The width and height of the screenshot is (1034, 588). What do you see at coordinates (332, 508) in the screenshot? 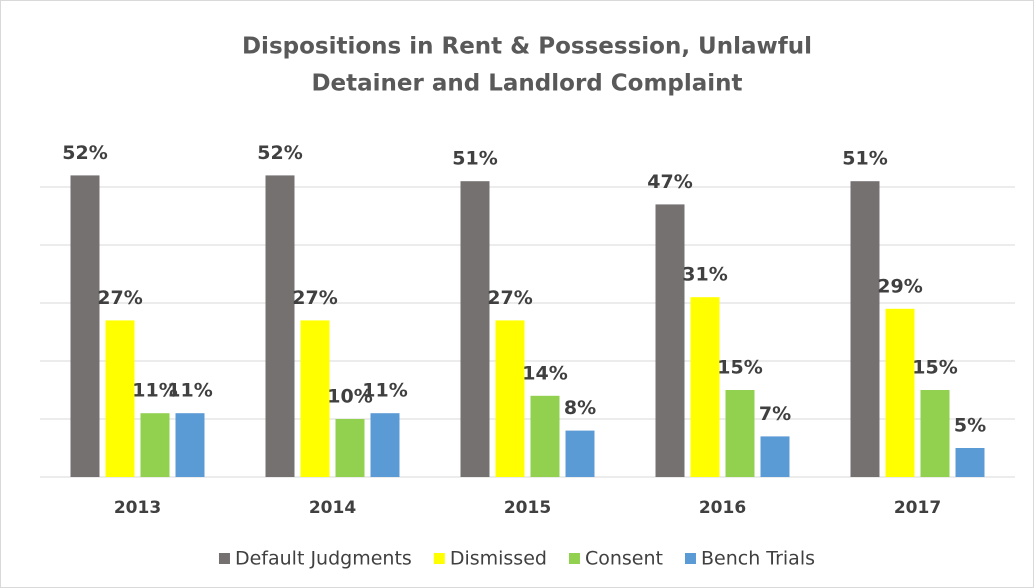
I see `x-tick-label: 2014` at bounding box center [332, 508].